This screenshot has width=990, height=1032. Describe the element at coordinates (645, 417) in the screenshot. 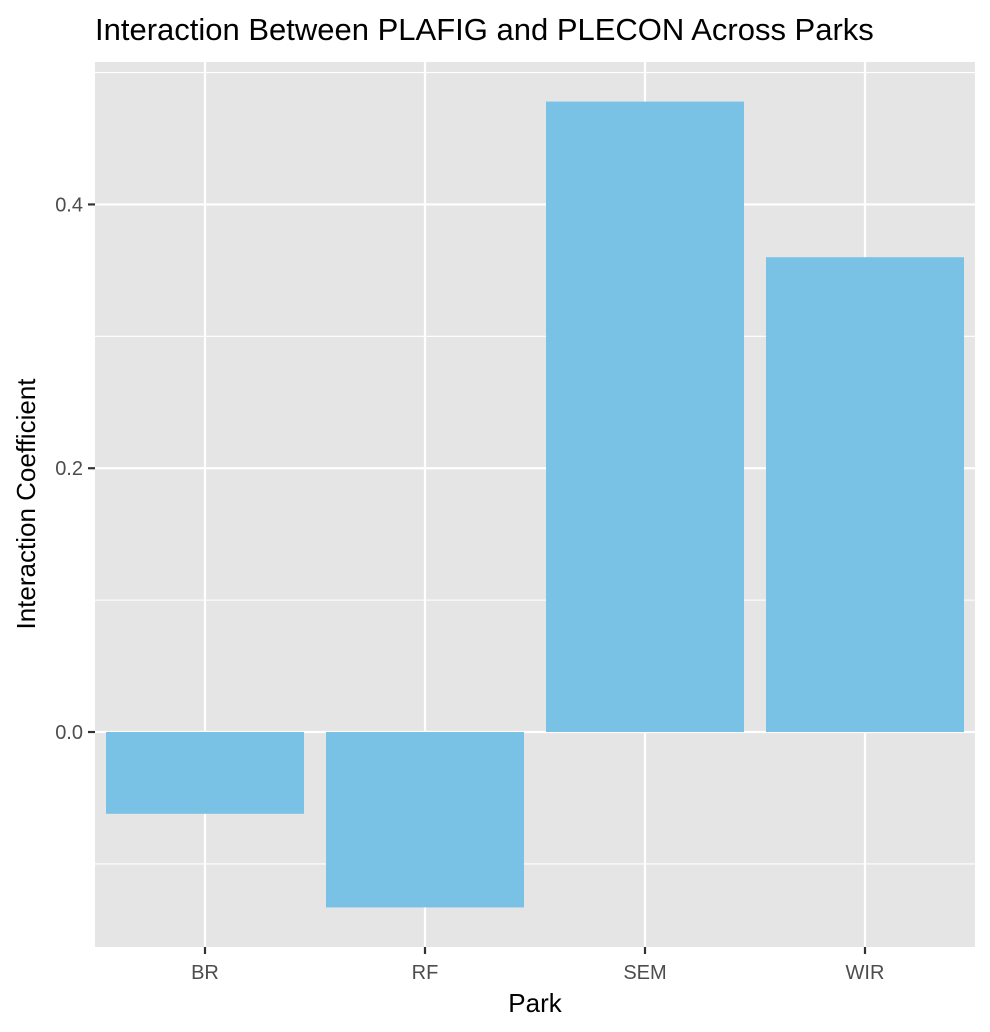

I see `bar-sem` at that location.